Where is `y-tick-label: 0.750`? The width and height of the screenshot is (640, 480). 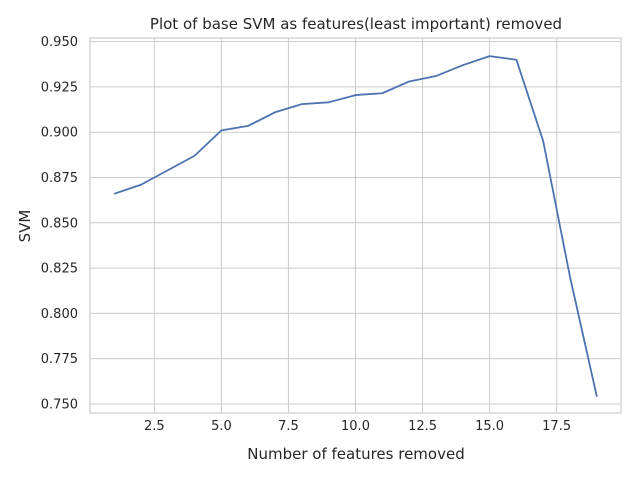 y-tick-label: 0.750 is located at coordinates (59, 404).